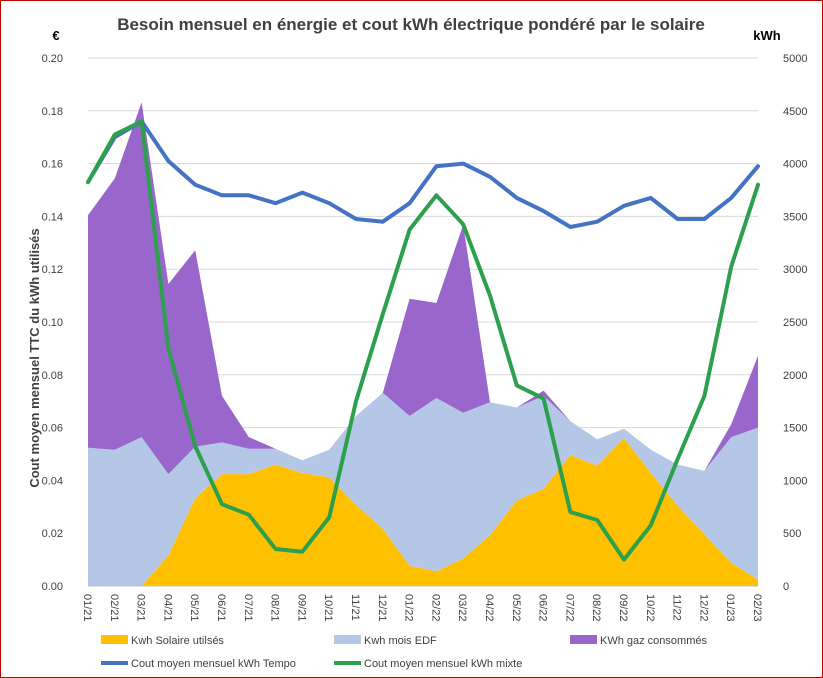 The width and height of the screenshot is (823, 678). Describe the element at coordinates (194, 608) in the screenshot. I see `x-tick-label: 05/21` at that location.